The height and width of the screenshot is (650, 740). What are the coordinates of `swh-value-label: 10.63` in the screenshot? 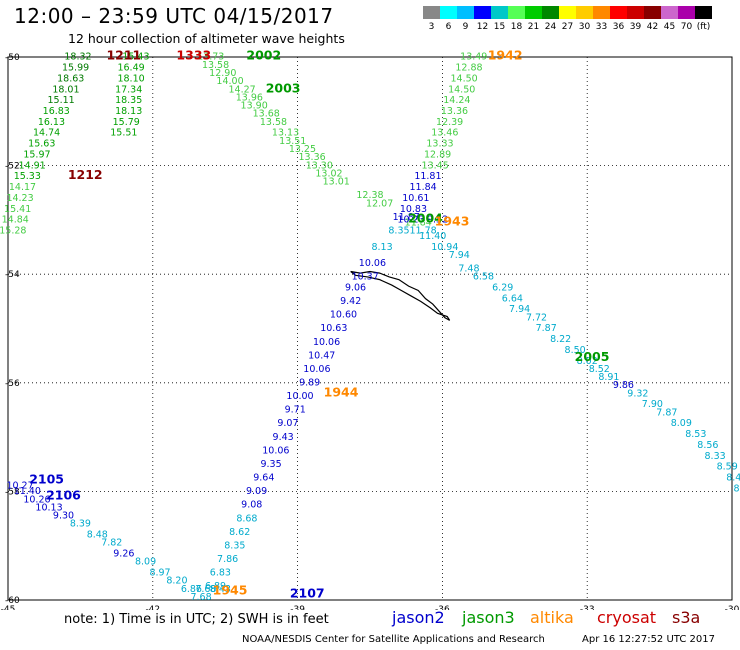 It's located at (333, 328).